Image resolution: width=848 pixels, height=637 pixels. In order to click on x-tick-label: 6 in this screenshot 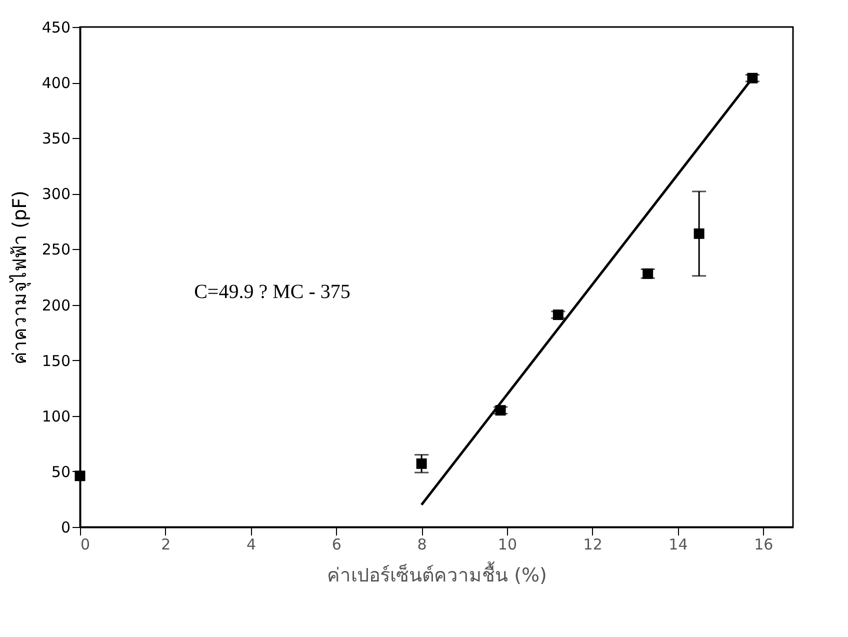, I will do `click(337, 545)`.